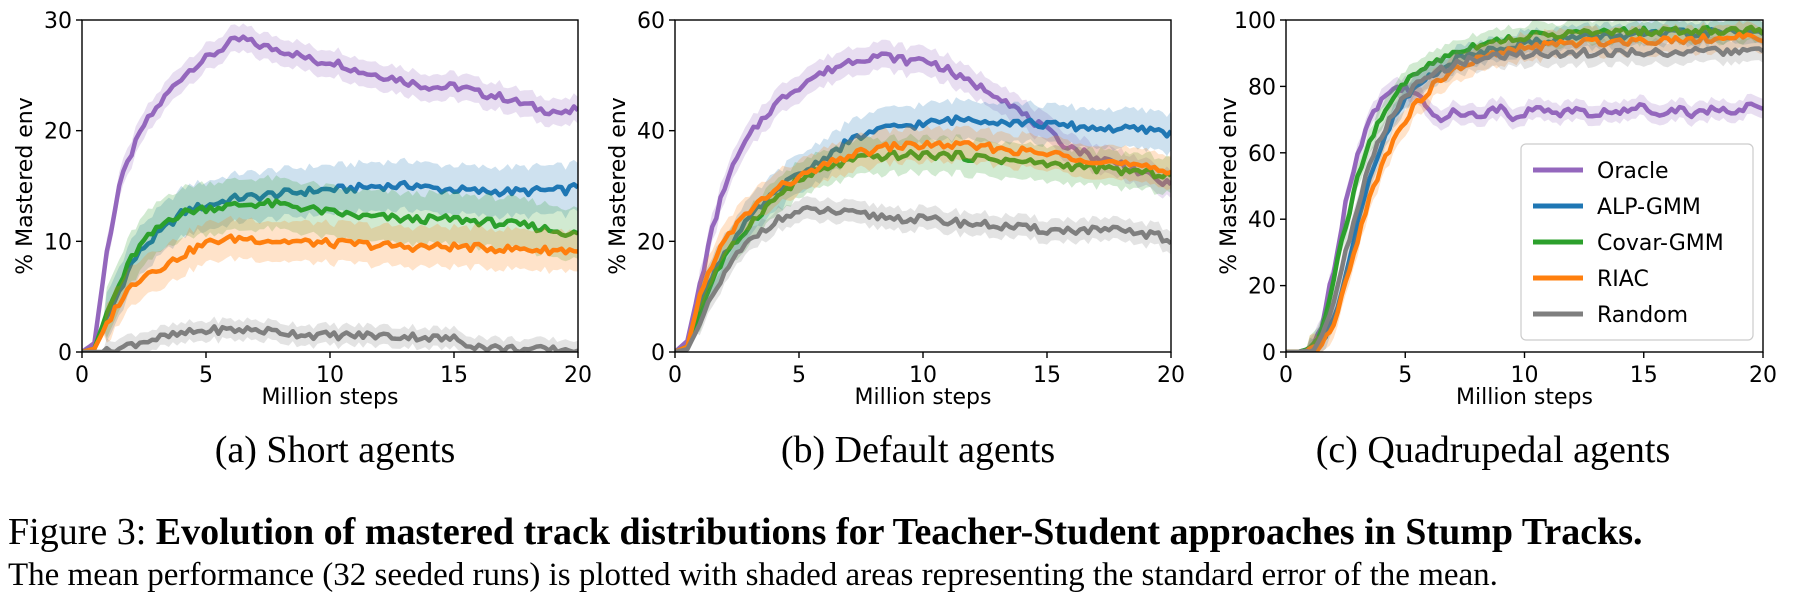  Describe the element at coordinates (1649, 207) in the screenshot. I see `legend-label-alp-gmm: ALP-GMM` at that location.